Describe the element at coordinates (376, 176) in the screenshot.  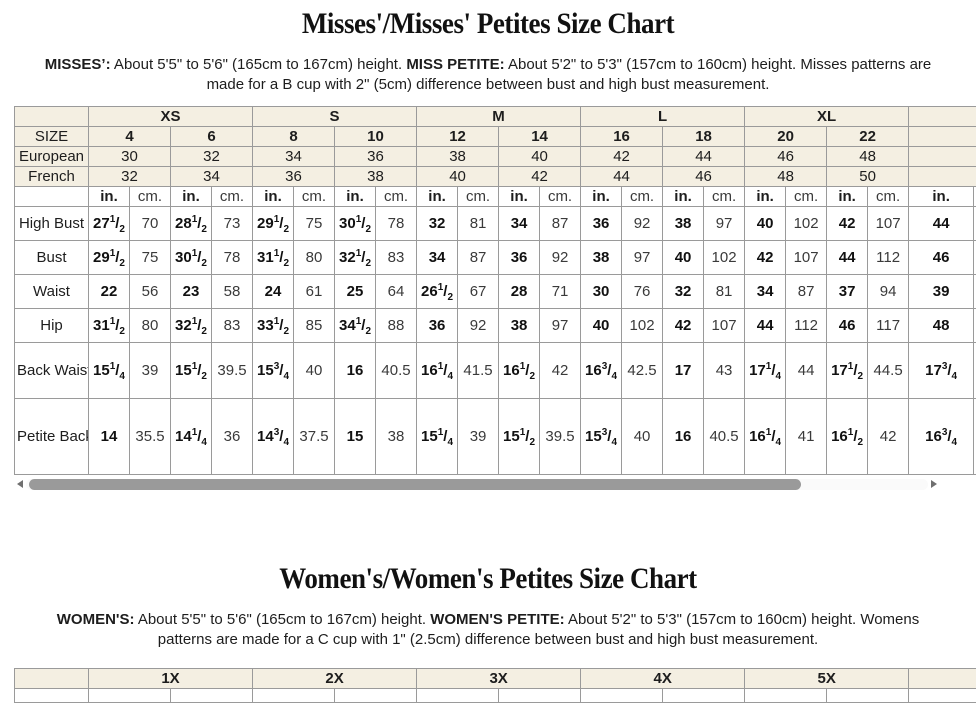
I see `size-value-cell: 38` at that location.